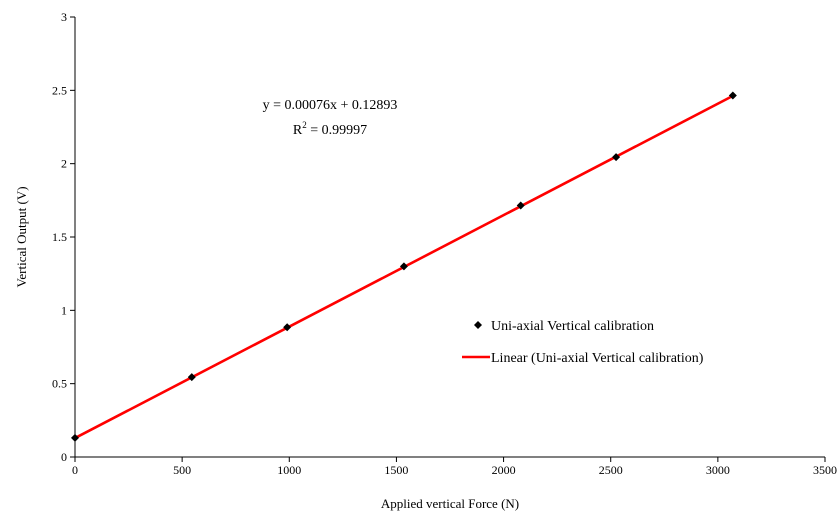  Describe the element at coordinates (64, 457) in the screenshot. I see `y-tick-label: 0` at that location.